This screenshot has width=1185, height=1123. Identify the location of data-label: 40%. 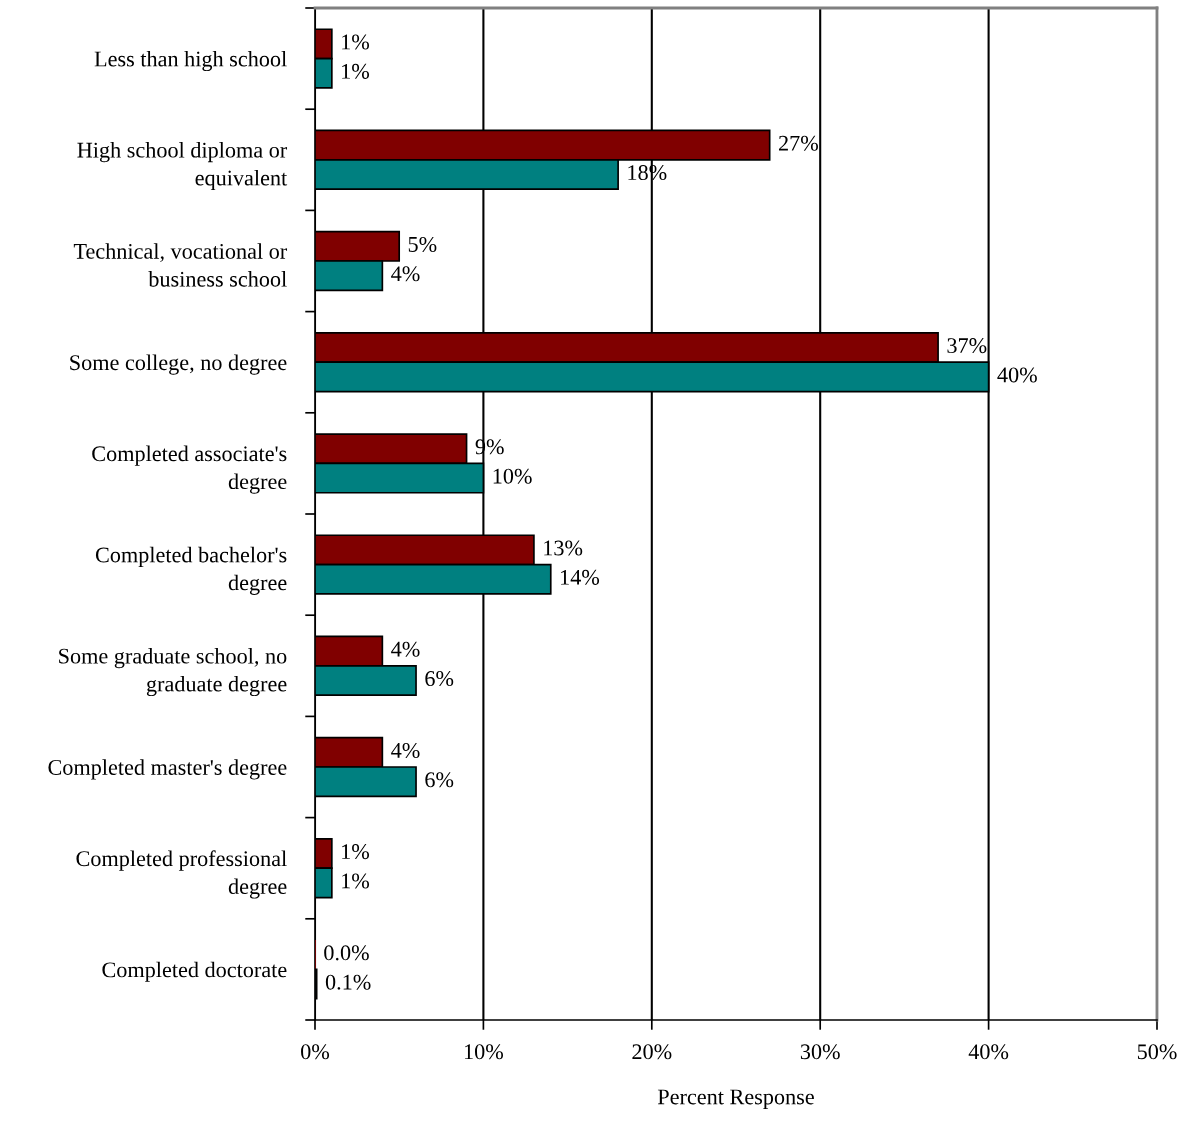
(1017, 375).